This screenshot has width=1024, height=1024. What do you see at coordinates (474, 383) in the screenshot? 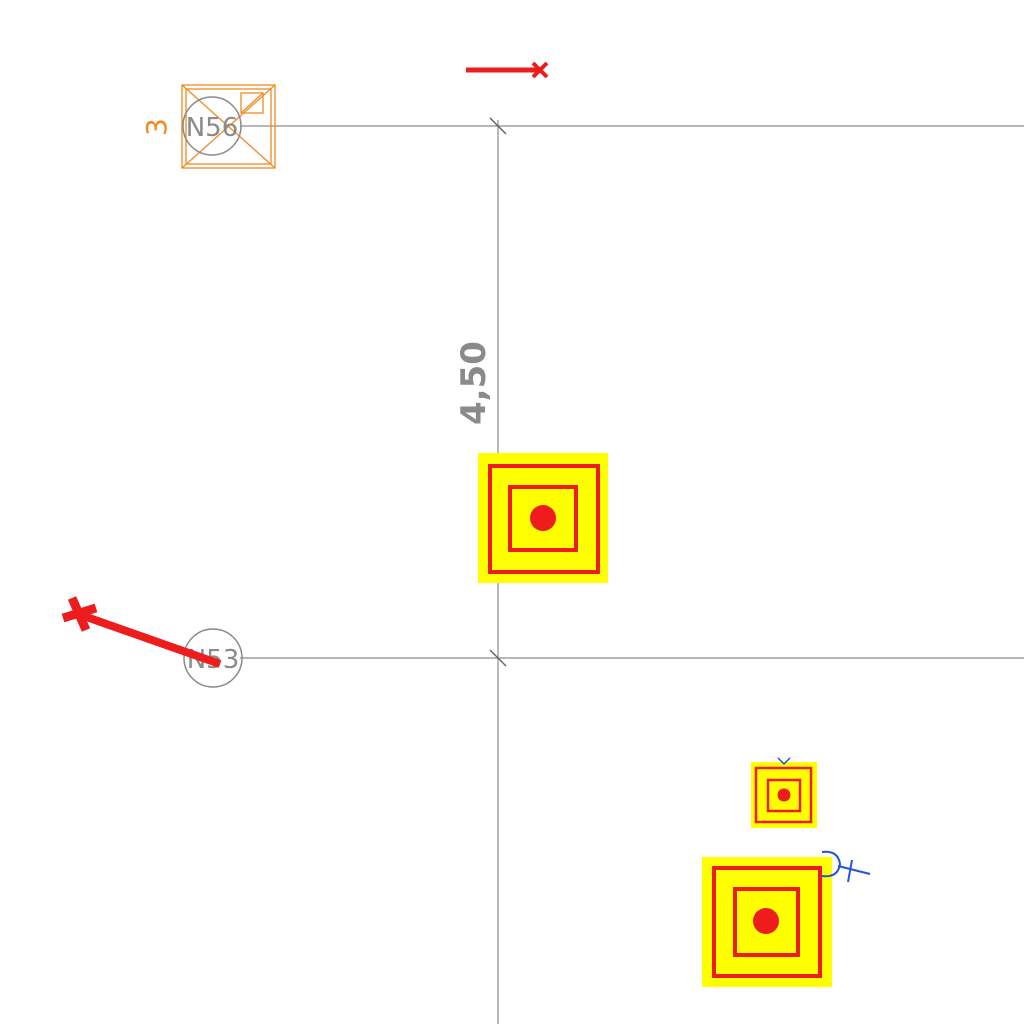
I see `dimension-label: 4,50` at bounding box center [474, 383].